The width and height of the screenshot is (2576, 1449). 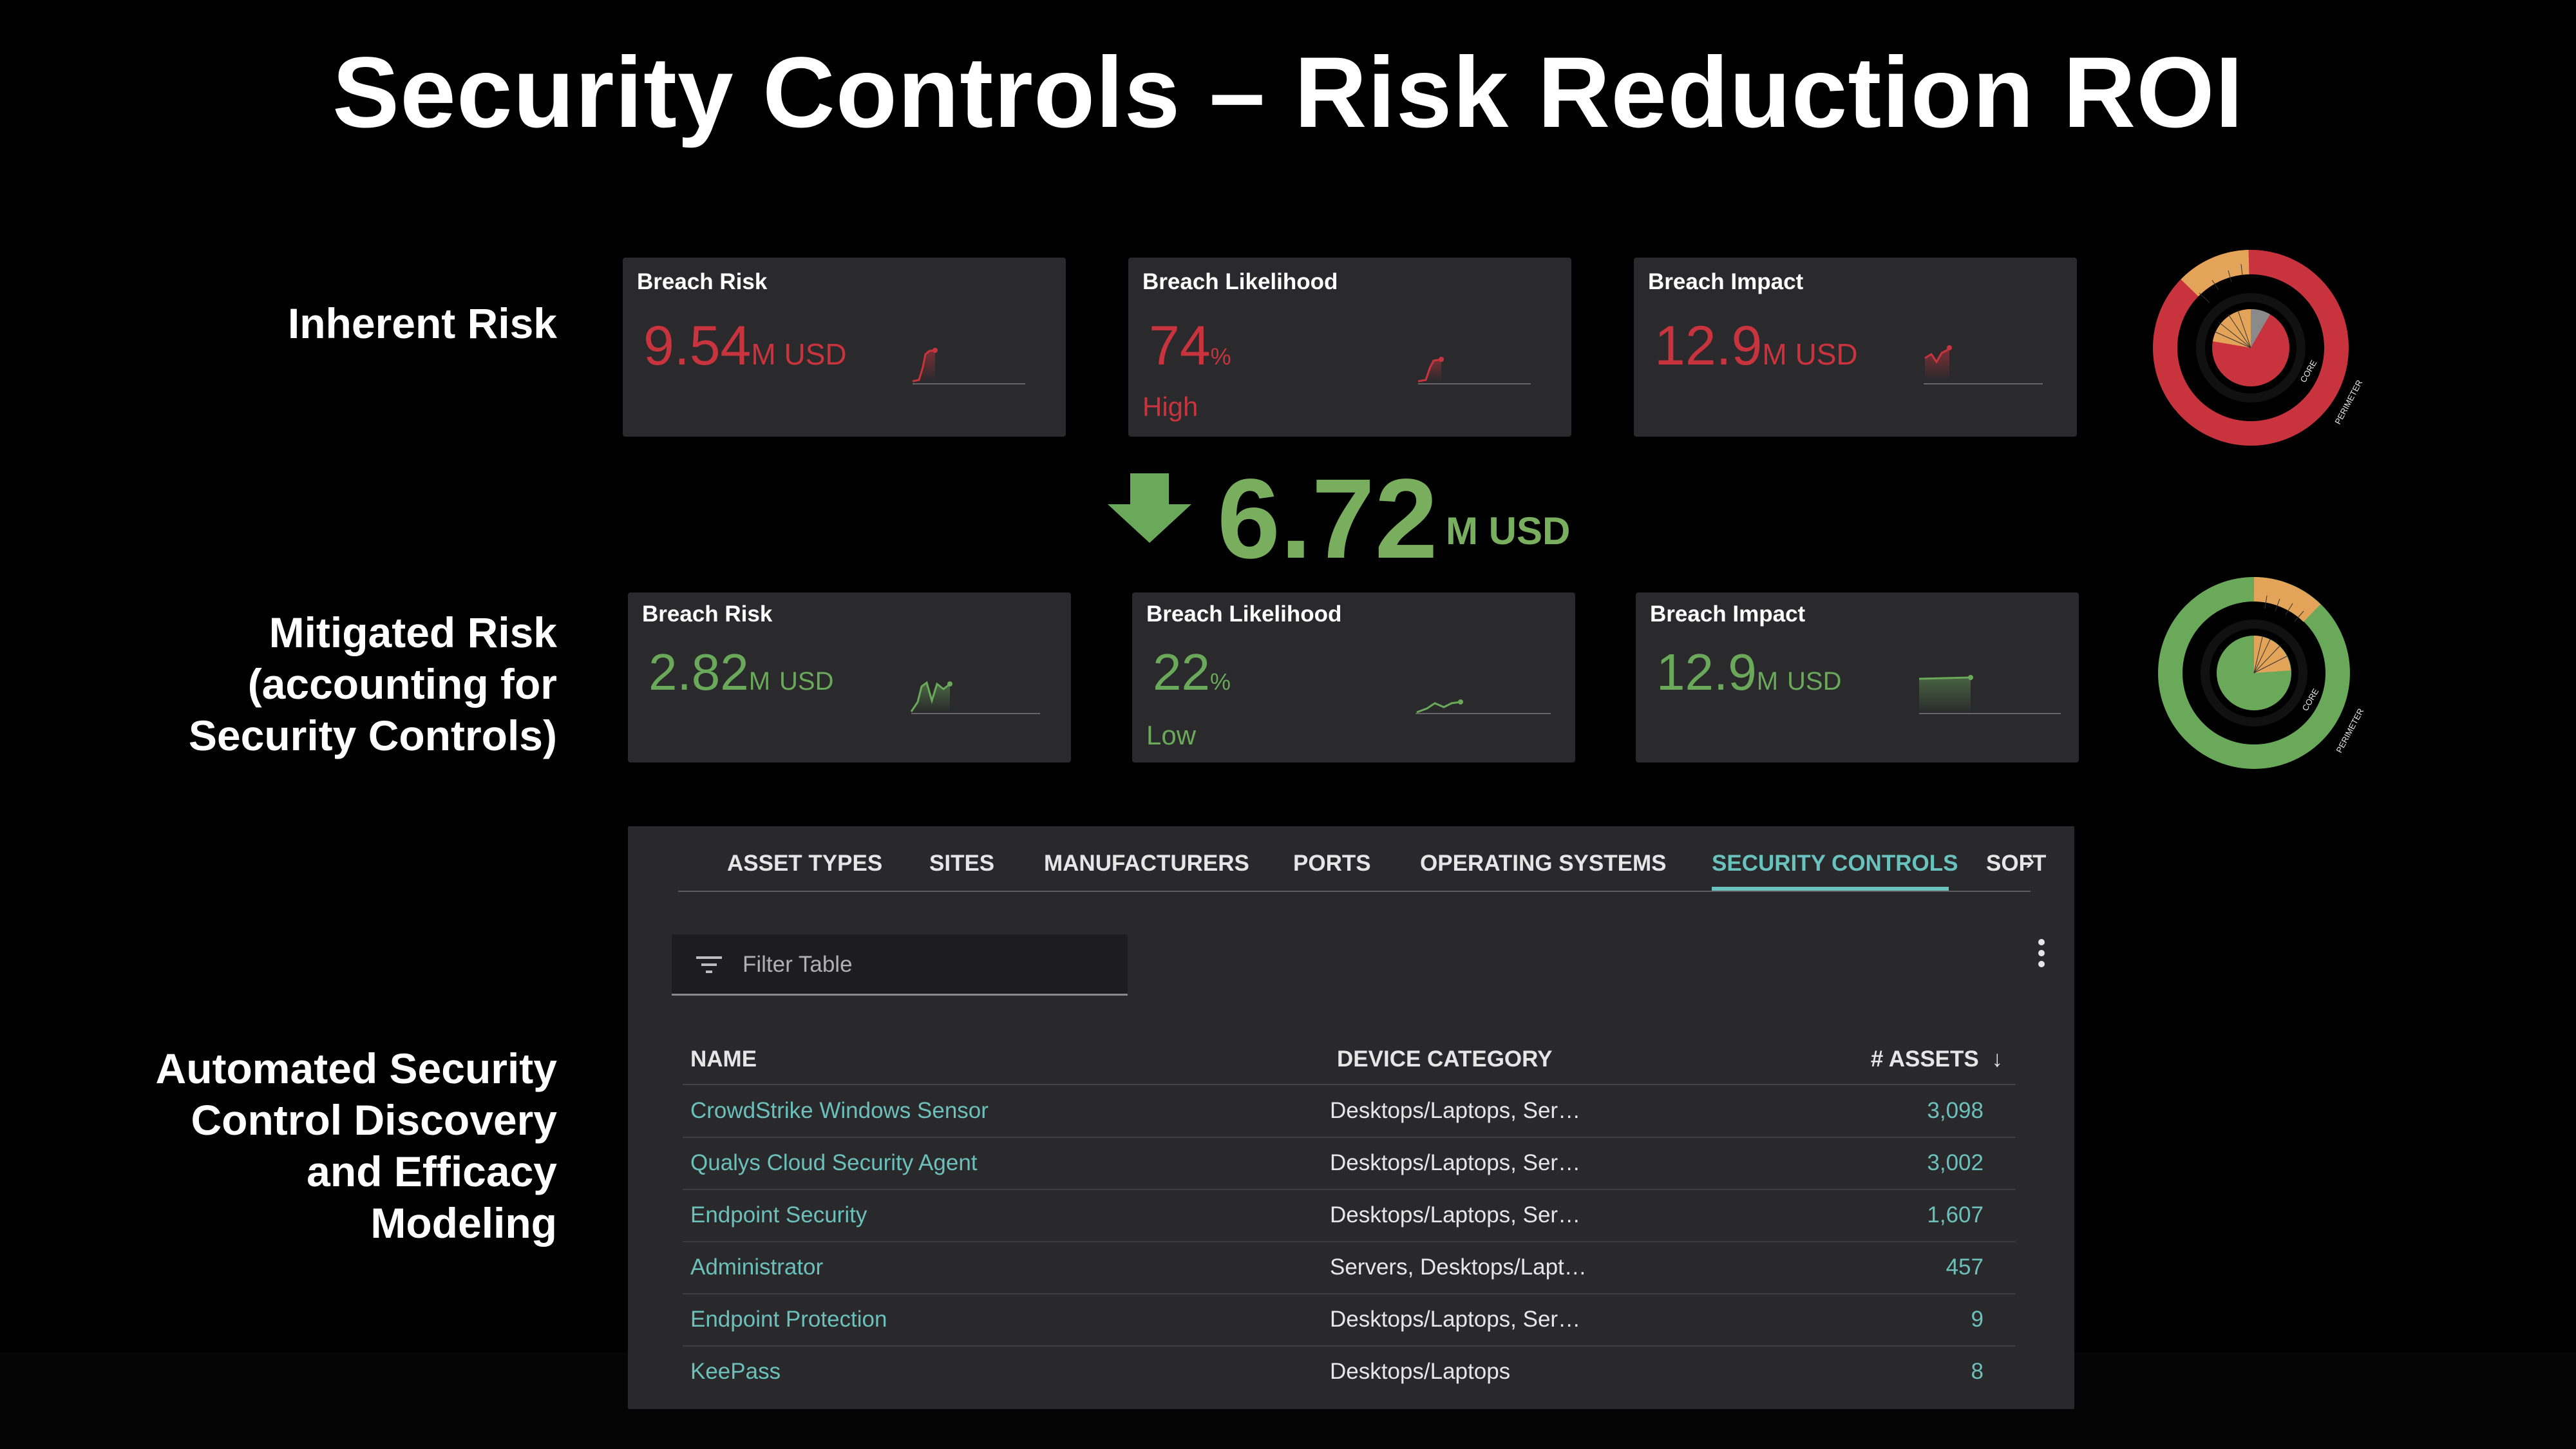 I want to click on mitigated-breach-likelihood-card: Breach Likelihood 22% Low, so click(x=1353, y=677).